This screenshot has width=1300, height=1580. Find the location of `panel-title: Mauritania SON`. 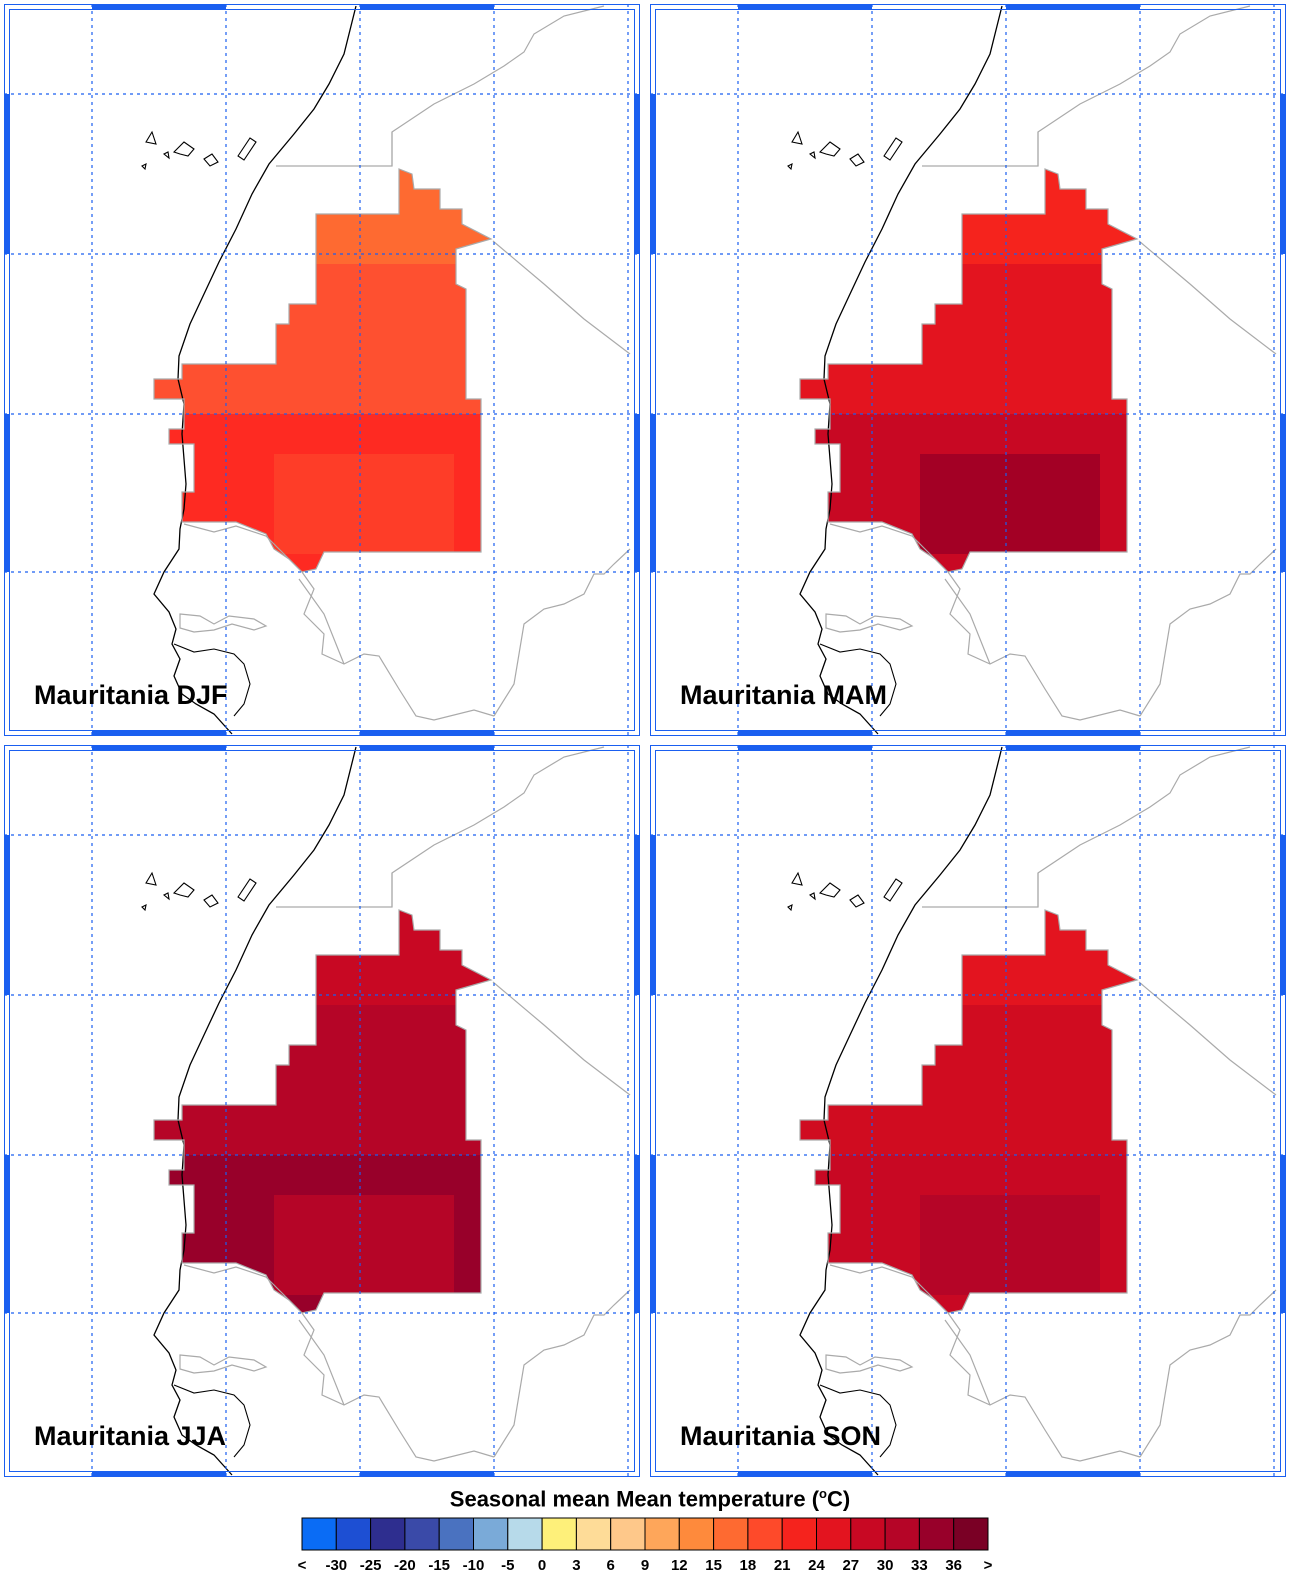

panel-title: Mauritania SON is located at coordinates (780, 1436).